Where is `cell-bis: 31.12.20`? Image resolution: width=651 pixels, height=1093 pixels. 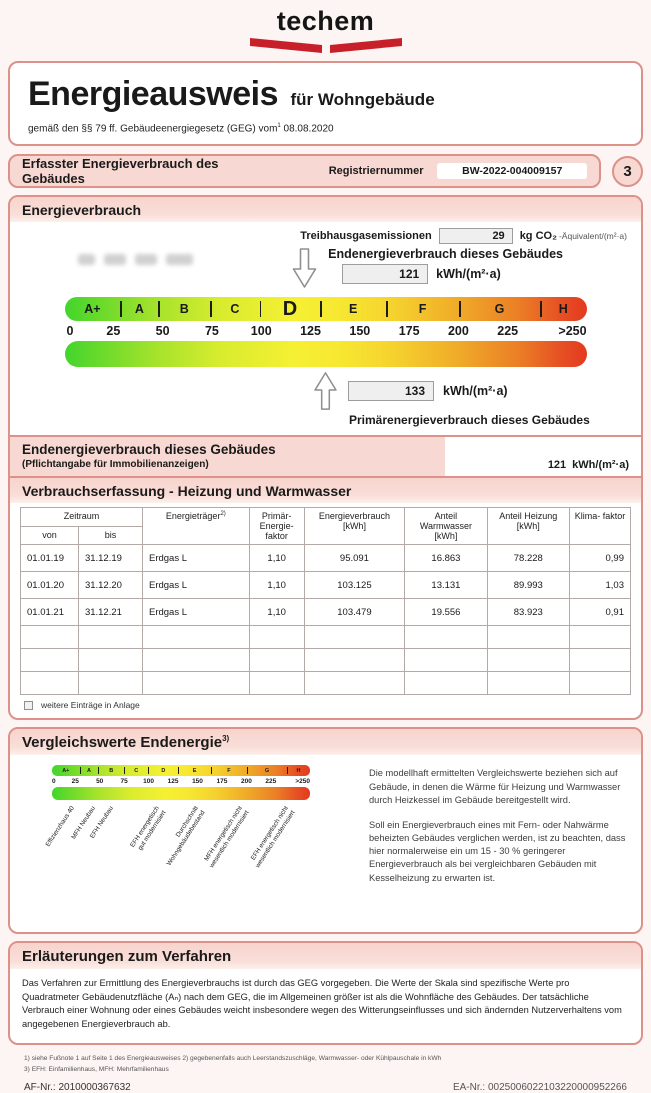 cell-bis: 31.12.20 is located at coordinates (110, 585).